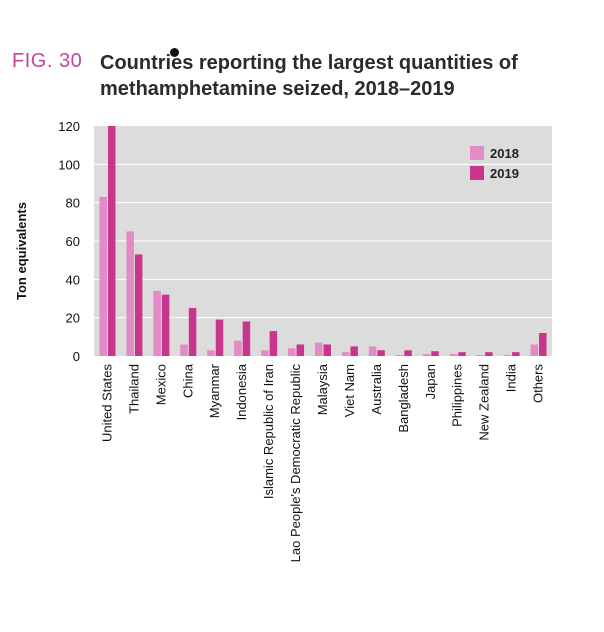 The height and width of the screenshot is (632, 604). Describe the element at coordinates (322, 389) in the screenshot. I see `x-tick-label: Malaysia` at that location.